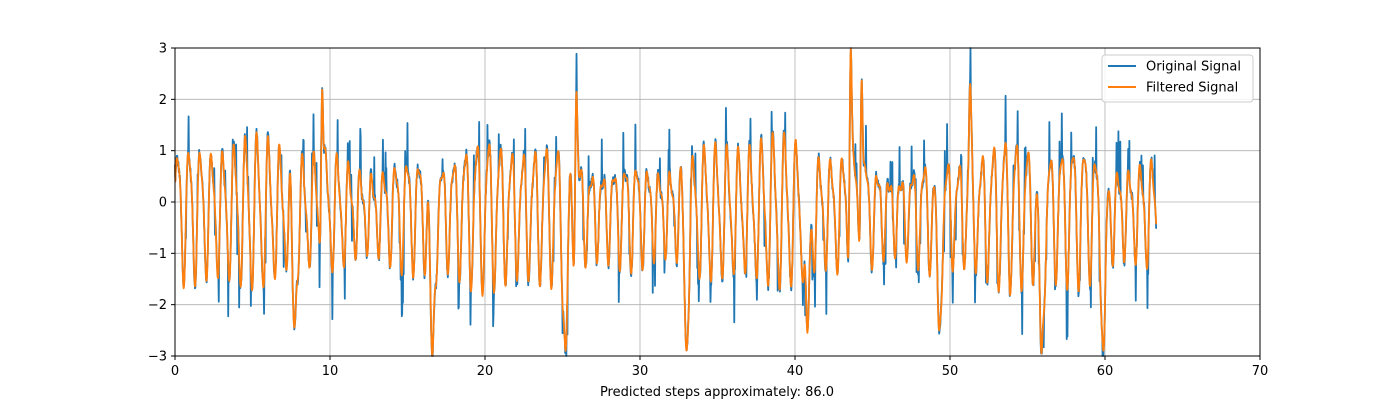 The width and height of the screenshot is (1400, 400). Describe the element at coordinates (1105, 371) in the screenshot. I see `x-tick-label-6: 60` at that location.